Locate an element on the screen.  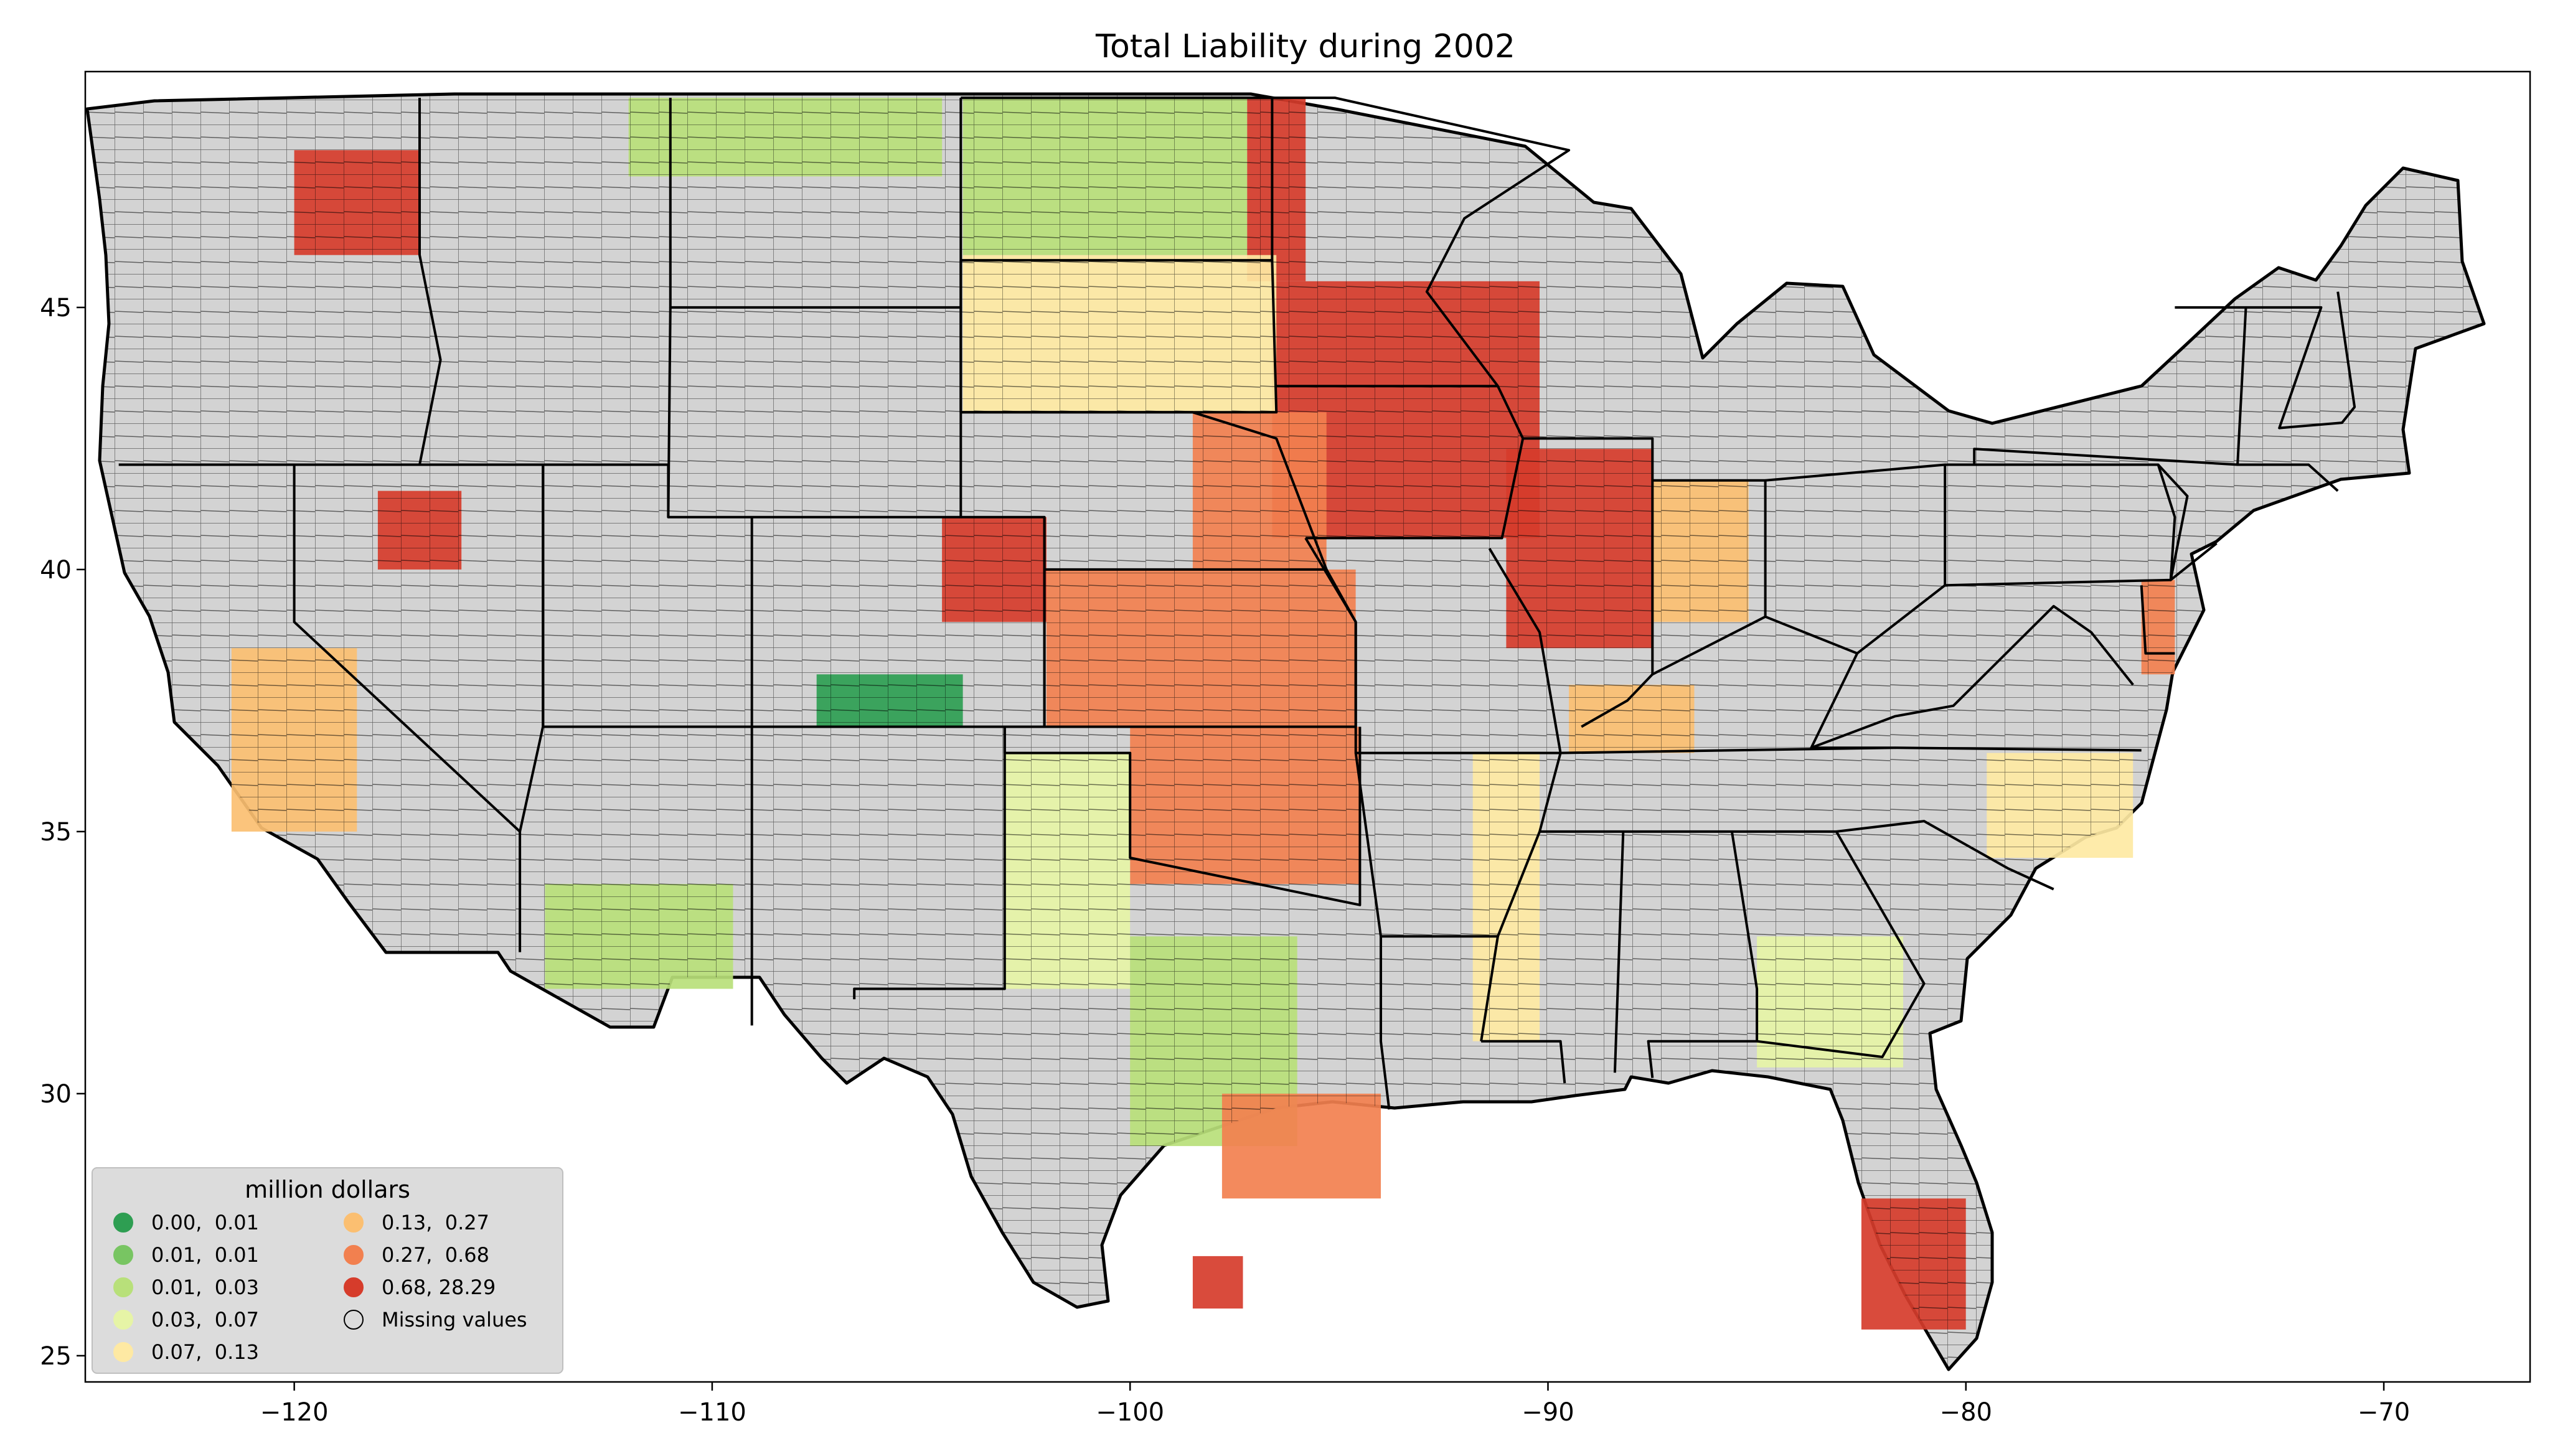
legend-label: 0.13, 0.27 is located at coordinates (435, 1222).